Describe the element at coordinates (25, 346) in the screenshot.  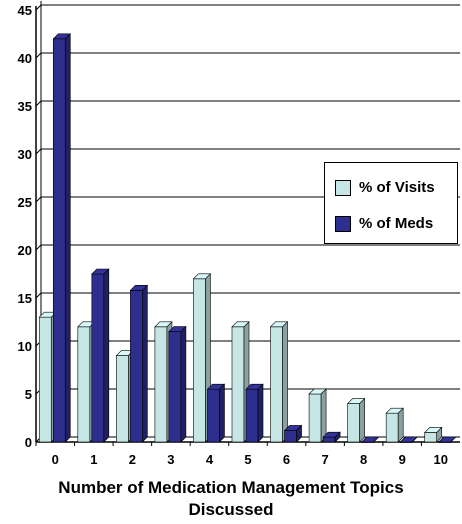
I see `y-tick-label: 10` at that location.